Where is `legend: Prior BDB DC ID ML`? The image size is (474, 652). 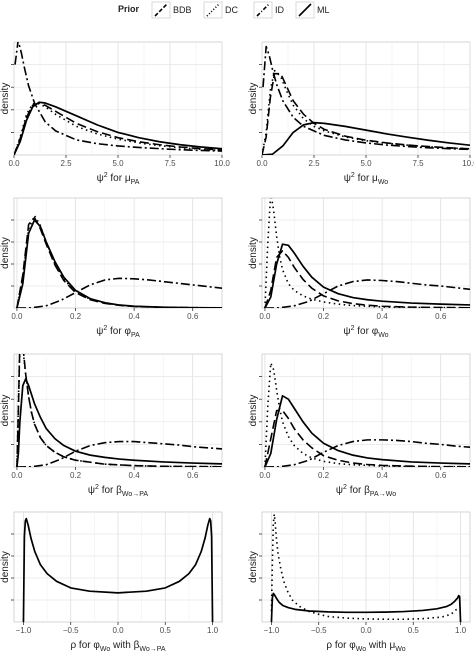 legend: Prior BDB DC ID ML is located at coordinates (224, 10).